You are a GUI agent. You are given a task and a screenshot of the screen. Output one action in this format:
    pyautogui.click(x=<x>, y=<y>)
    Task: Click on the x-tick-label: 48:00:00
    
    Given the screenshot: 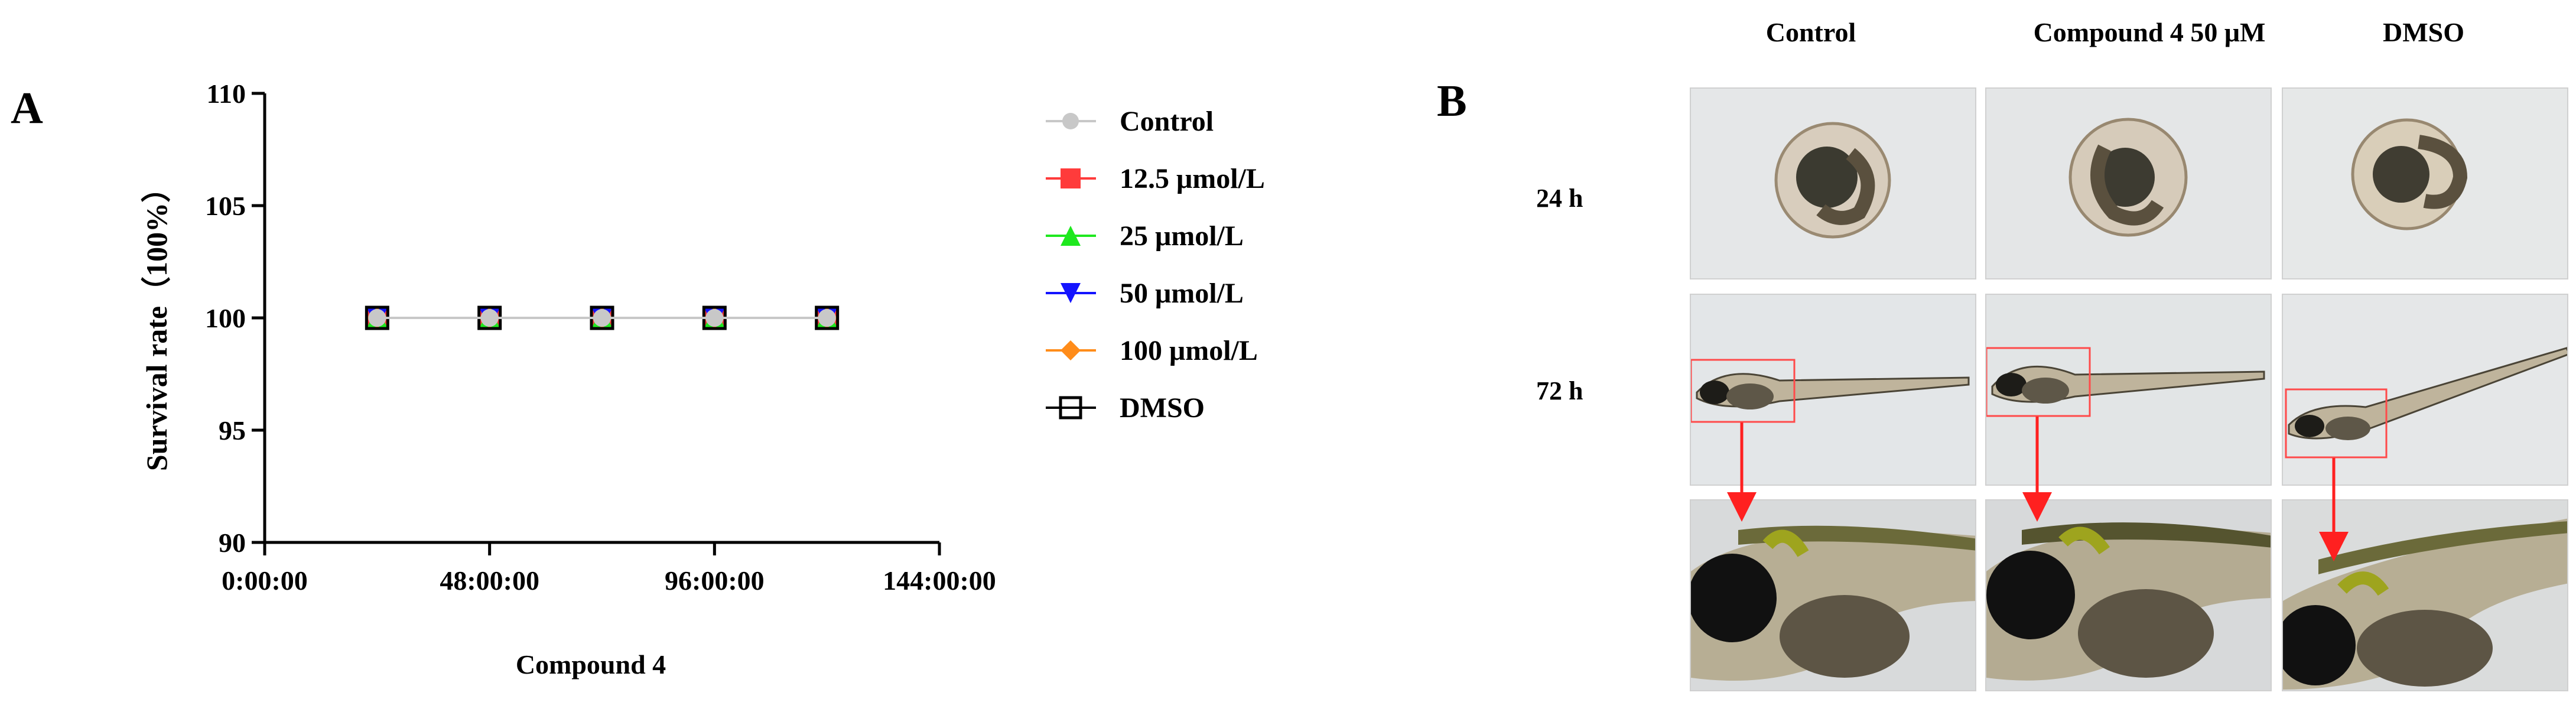 What is the action you would take?
    pyautogui.click(x=490, y=580)
    